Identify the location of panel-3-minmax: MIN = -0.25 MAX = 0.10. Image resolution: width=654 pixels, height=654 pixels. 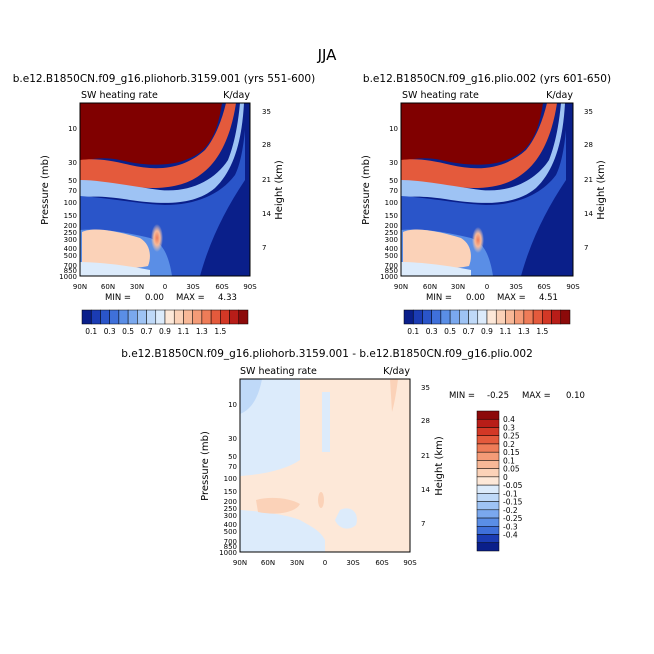
(517, 396).